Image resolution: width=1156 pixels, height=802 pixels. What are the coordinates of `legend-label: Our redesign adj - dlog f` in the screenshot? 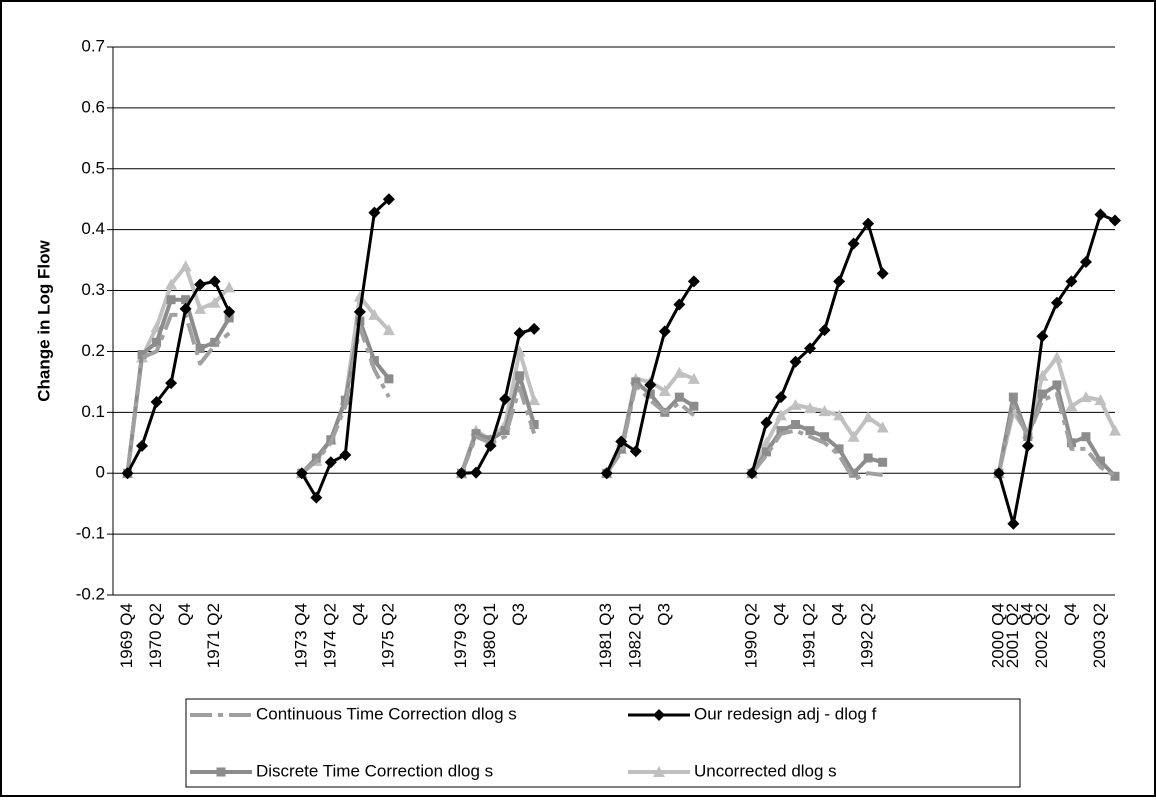 It's located at (785, 713).